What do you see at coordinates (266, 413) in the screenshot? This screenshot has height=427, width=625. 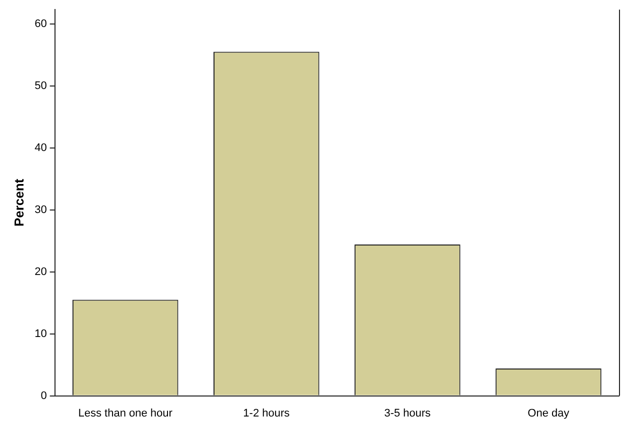 I see `x-tick-label: 1-2 hours` at bounding box center [266, 413].